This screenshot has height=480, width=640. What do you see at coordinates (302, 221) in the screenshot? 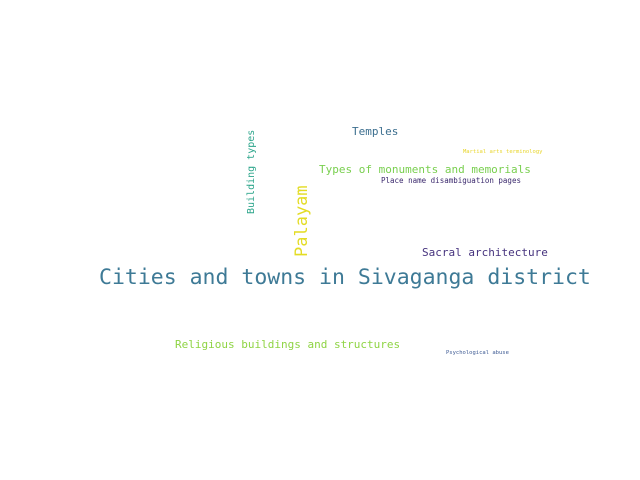
I see `word-palayam: Palayam` at bounding box center [302, 221].